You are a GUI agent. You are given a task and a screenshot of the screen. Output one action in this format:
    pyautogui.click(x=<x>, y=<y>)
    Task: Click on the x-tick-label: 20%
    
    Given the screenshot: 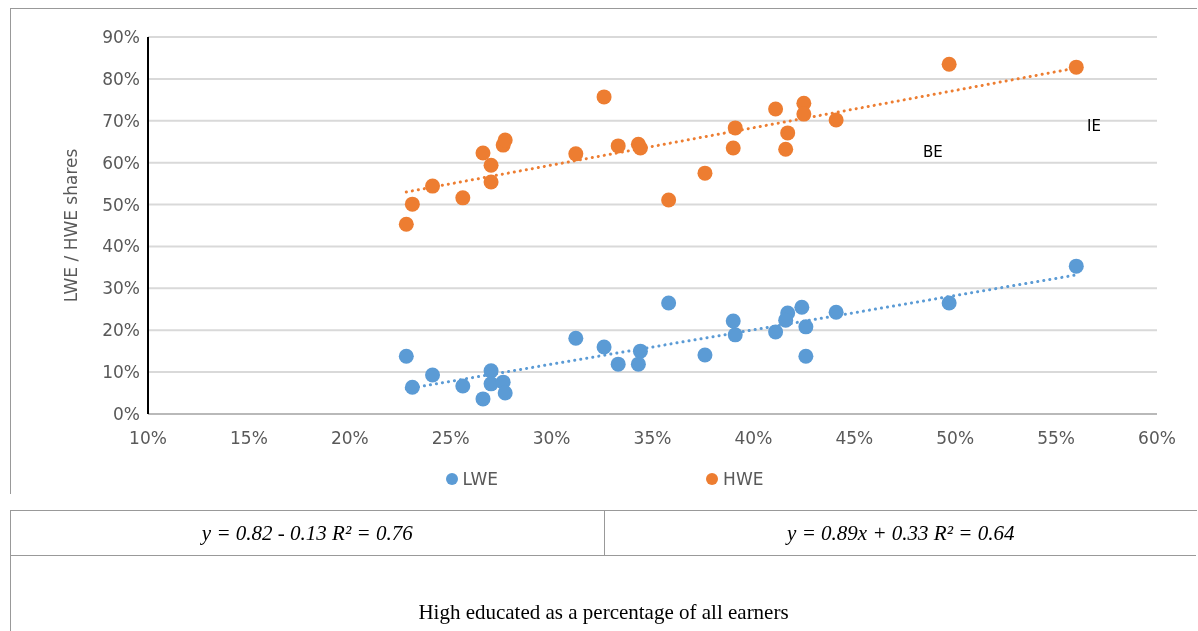 What is the action you would take?
    pyautogui.click(x=349, y=438)
    